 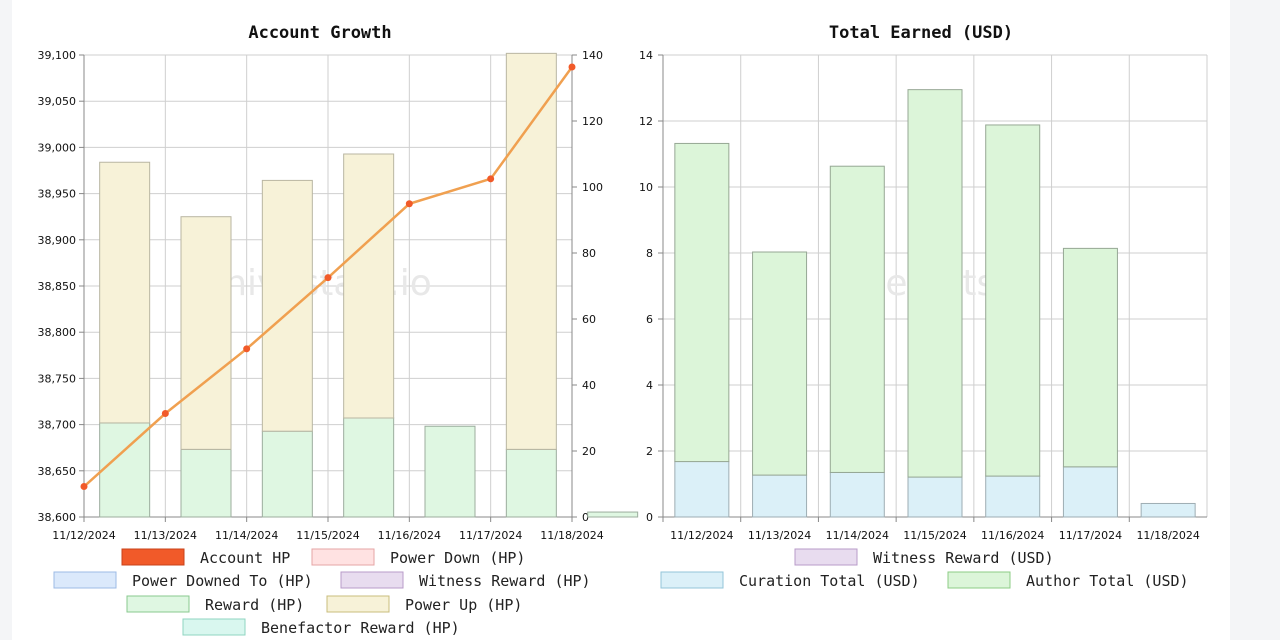 I want to click on left-tick-label: 10, so click(x=646, y=187).